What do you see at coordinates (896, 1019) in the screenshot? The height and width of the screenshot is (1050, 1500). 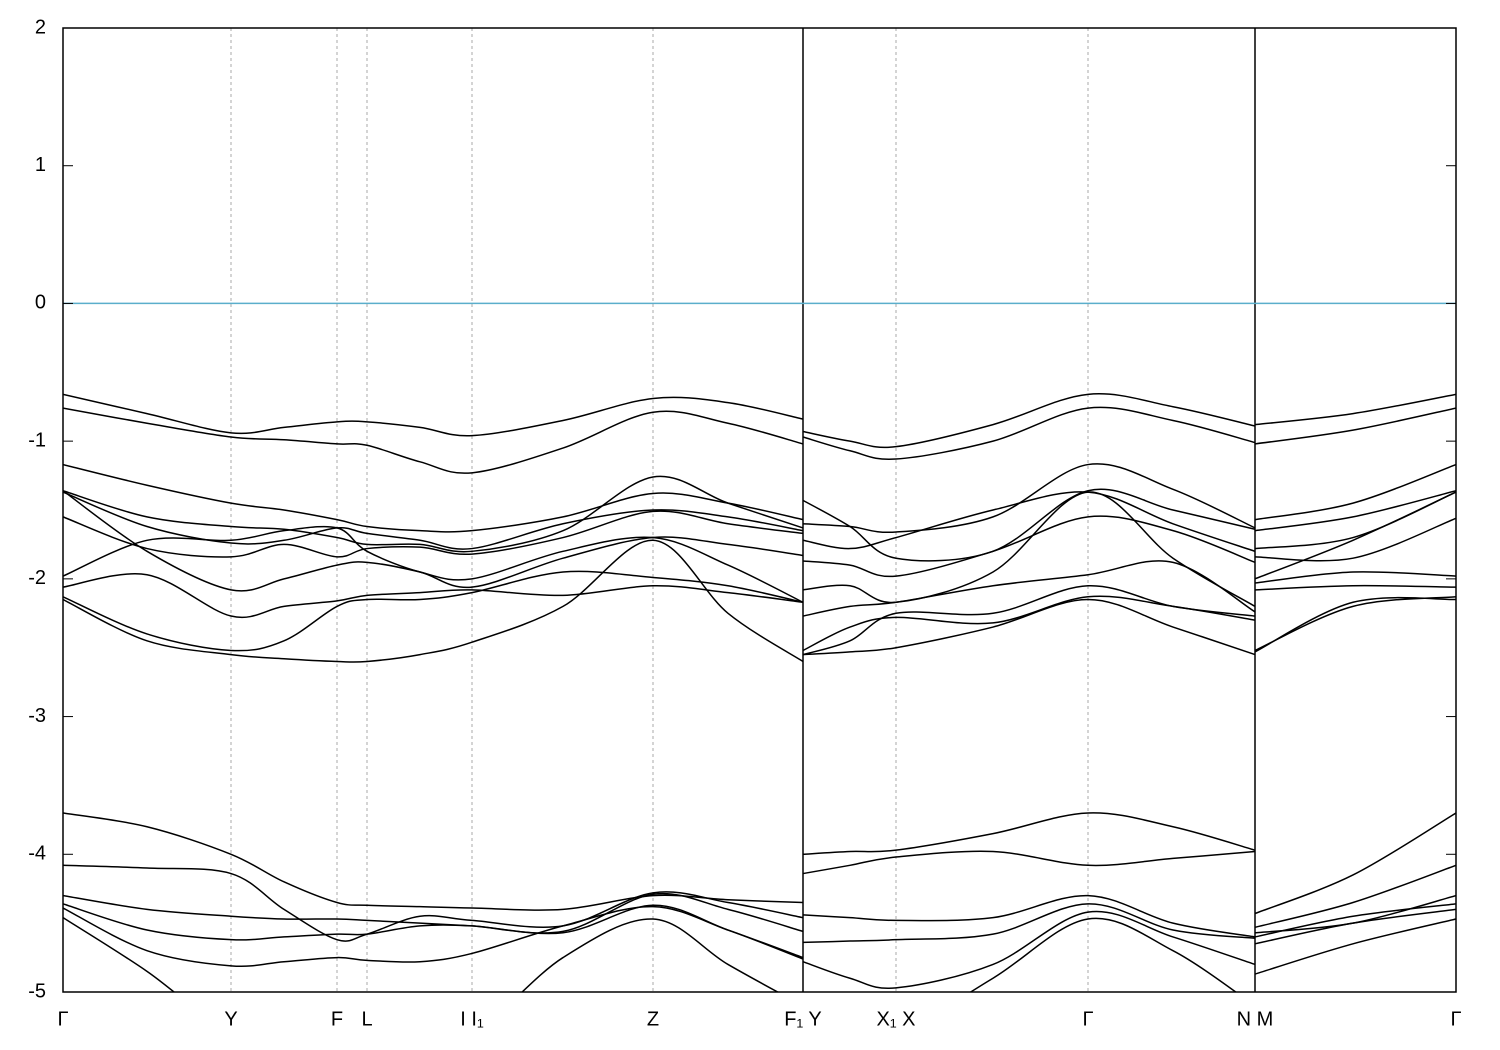 I see `x-tick-label: X₁ X` at bounding box center [896, 1019].